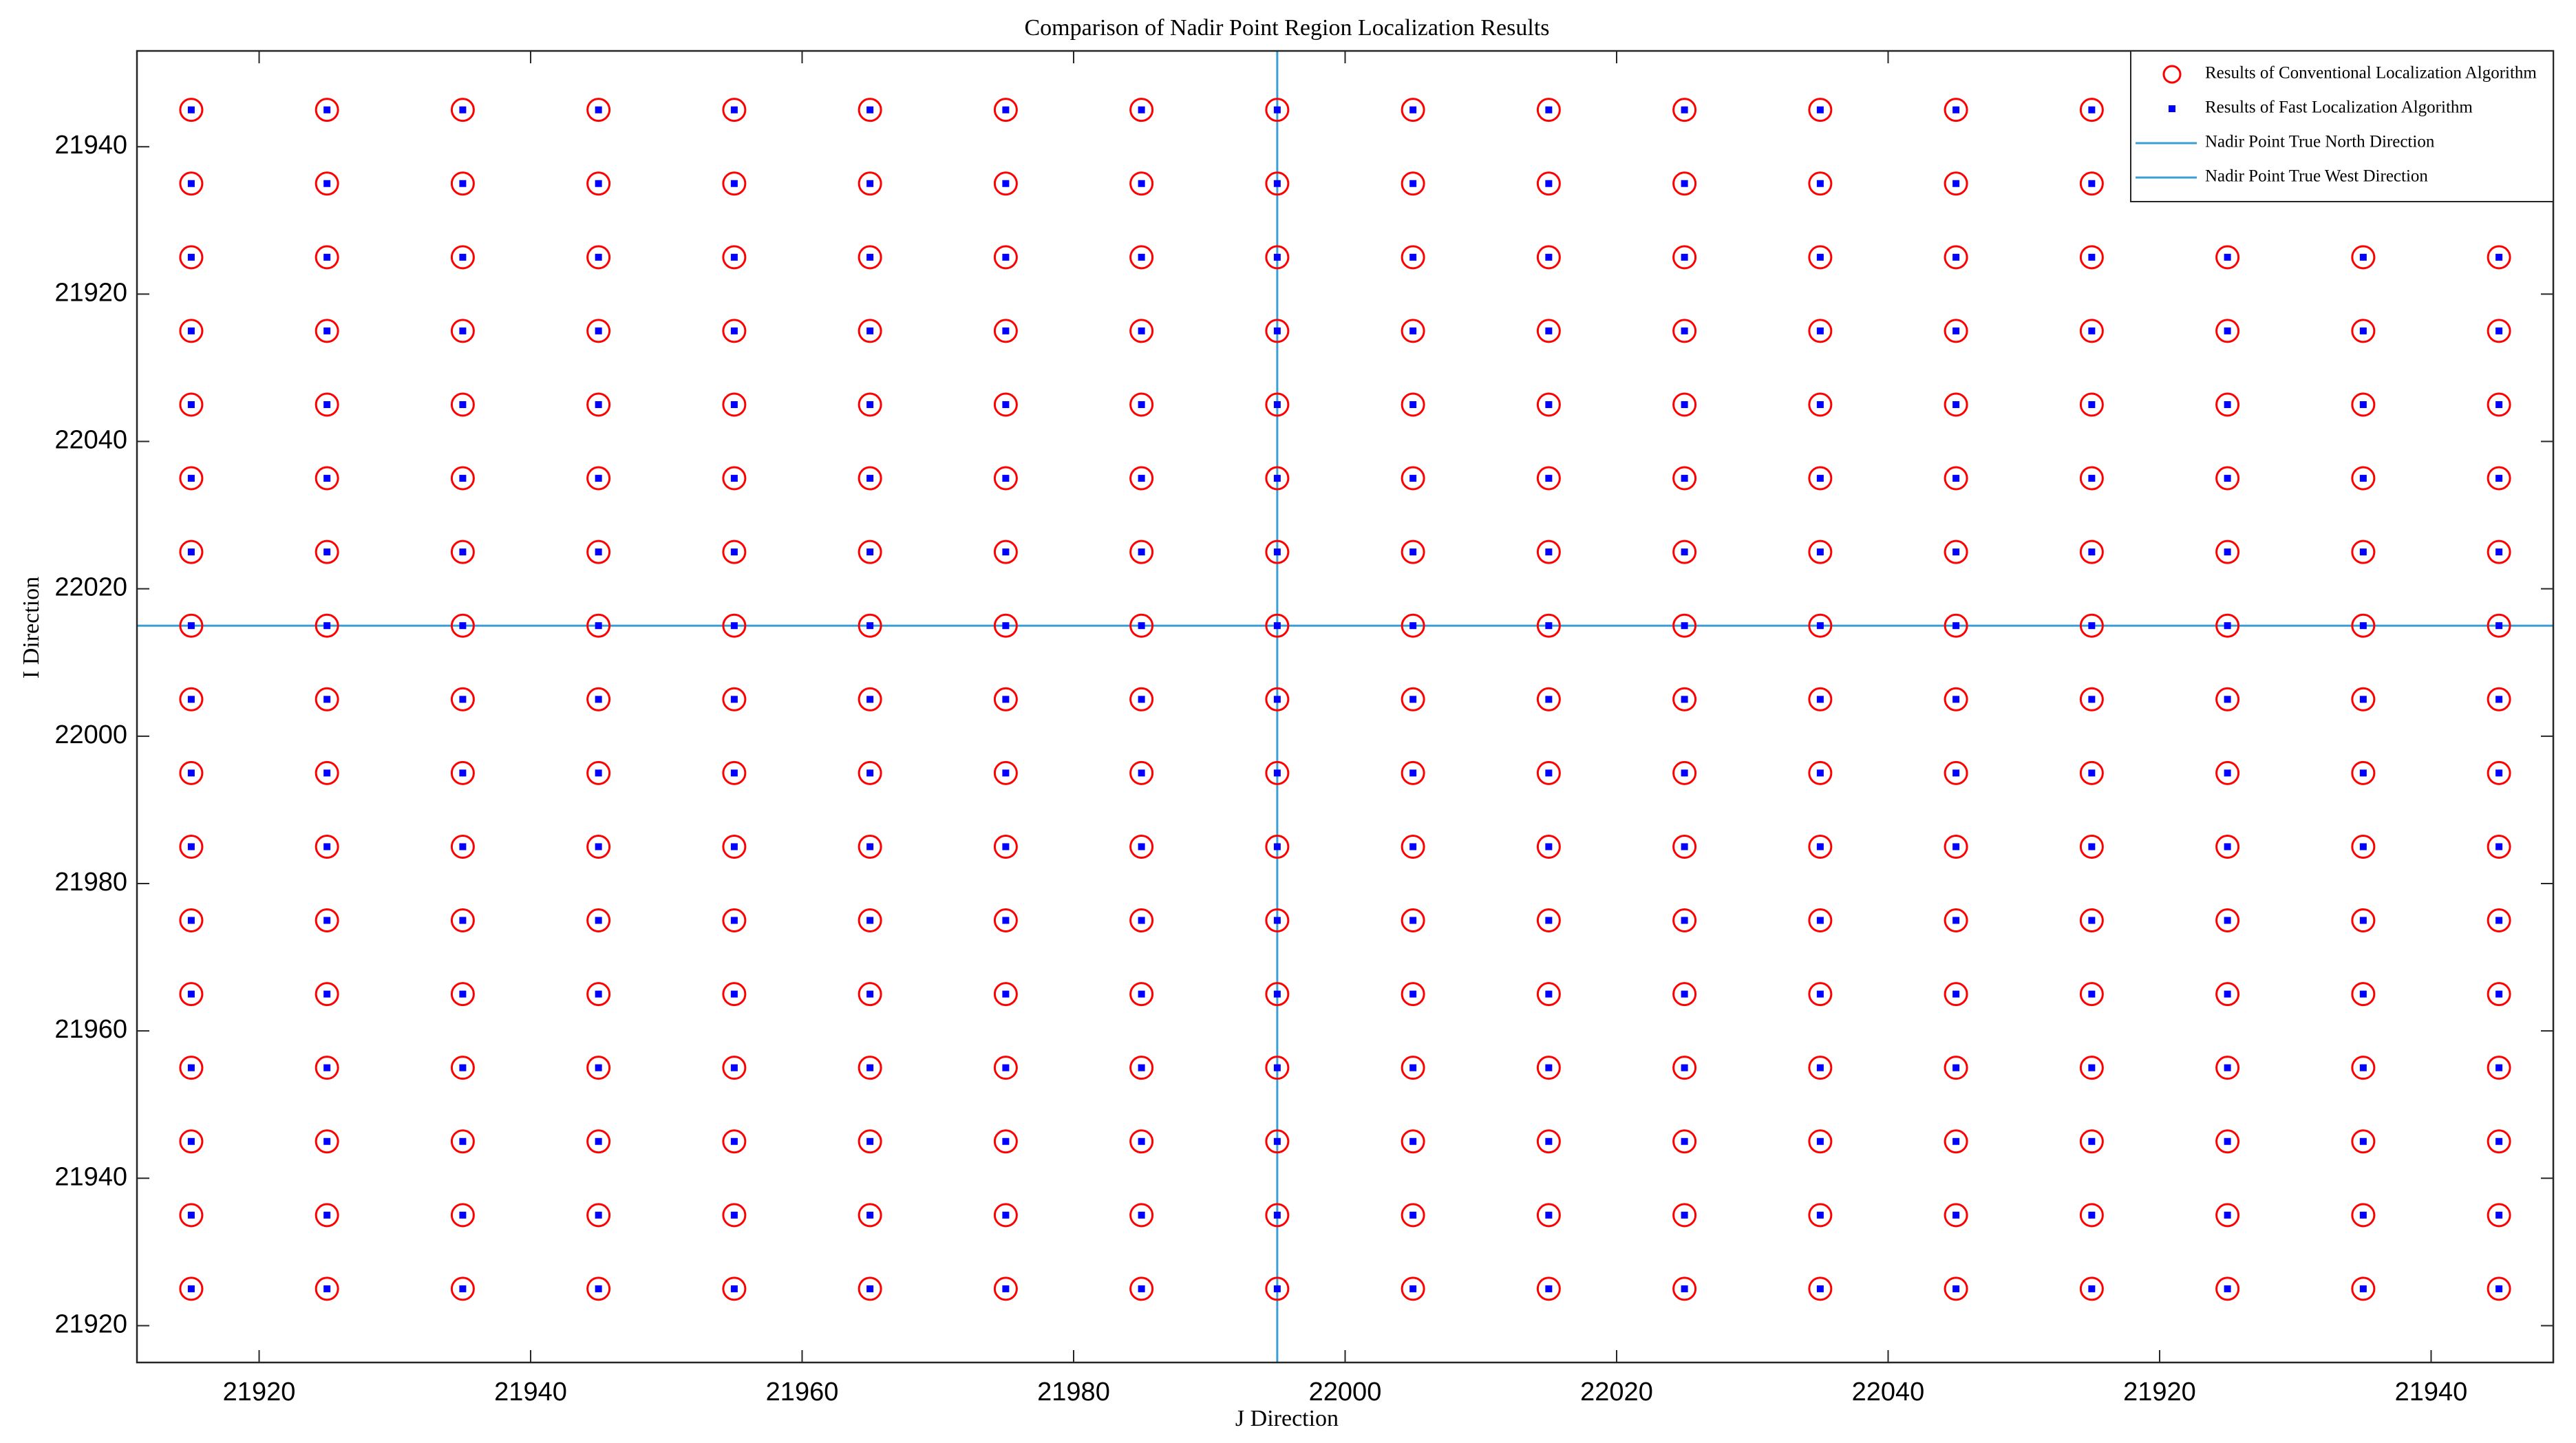 The image size is (2576, 1443). I want to click on x-tick-label: 22000, so click(1345, 1392).